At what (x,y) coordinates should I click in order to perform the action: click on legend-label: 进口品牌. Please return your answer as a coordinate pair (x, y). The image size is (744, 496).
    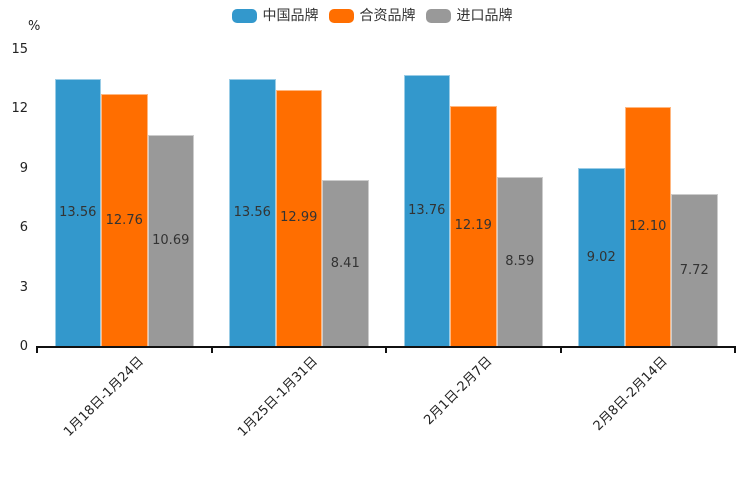
    Looking at the image, I should click on (484, 16).